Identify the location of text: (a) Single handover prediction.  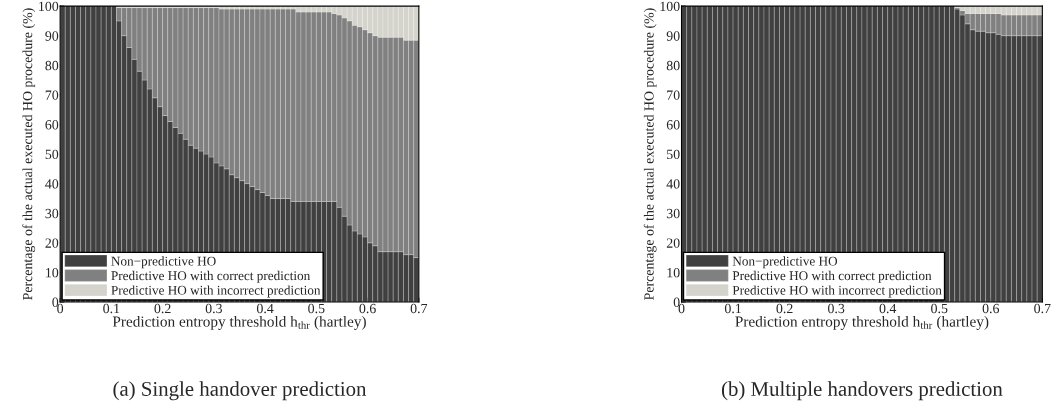
(240, 391).